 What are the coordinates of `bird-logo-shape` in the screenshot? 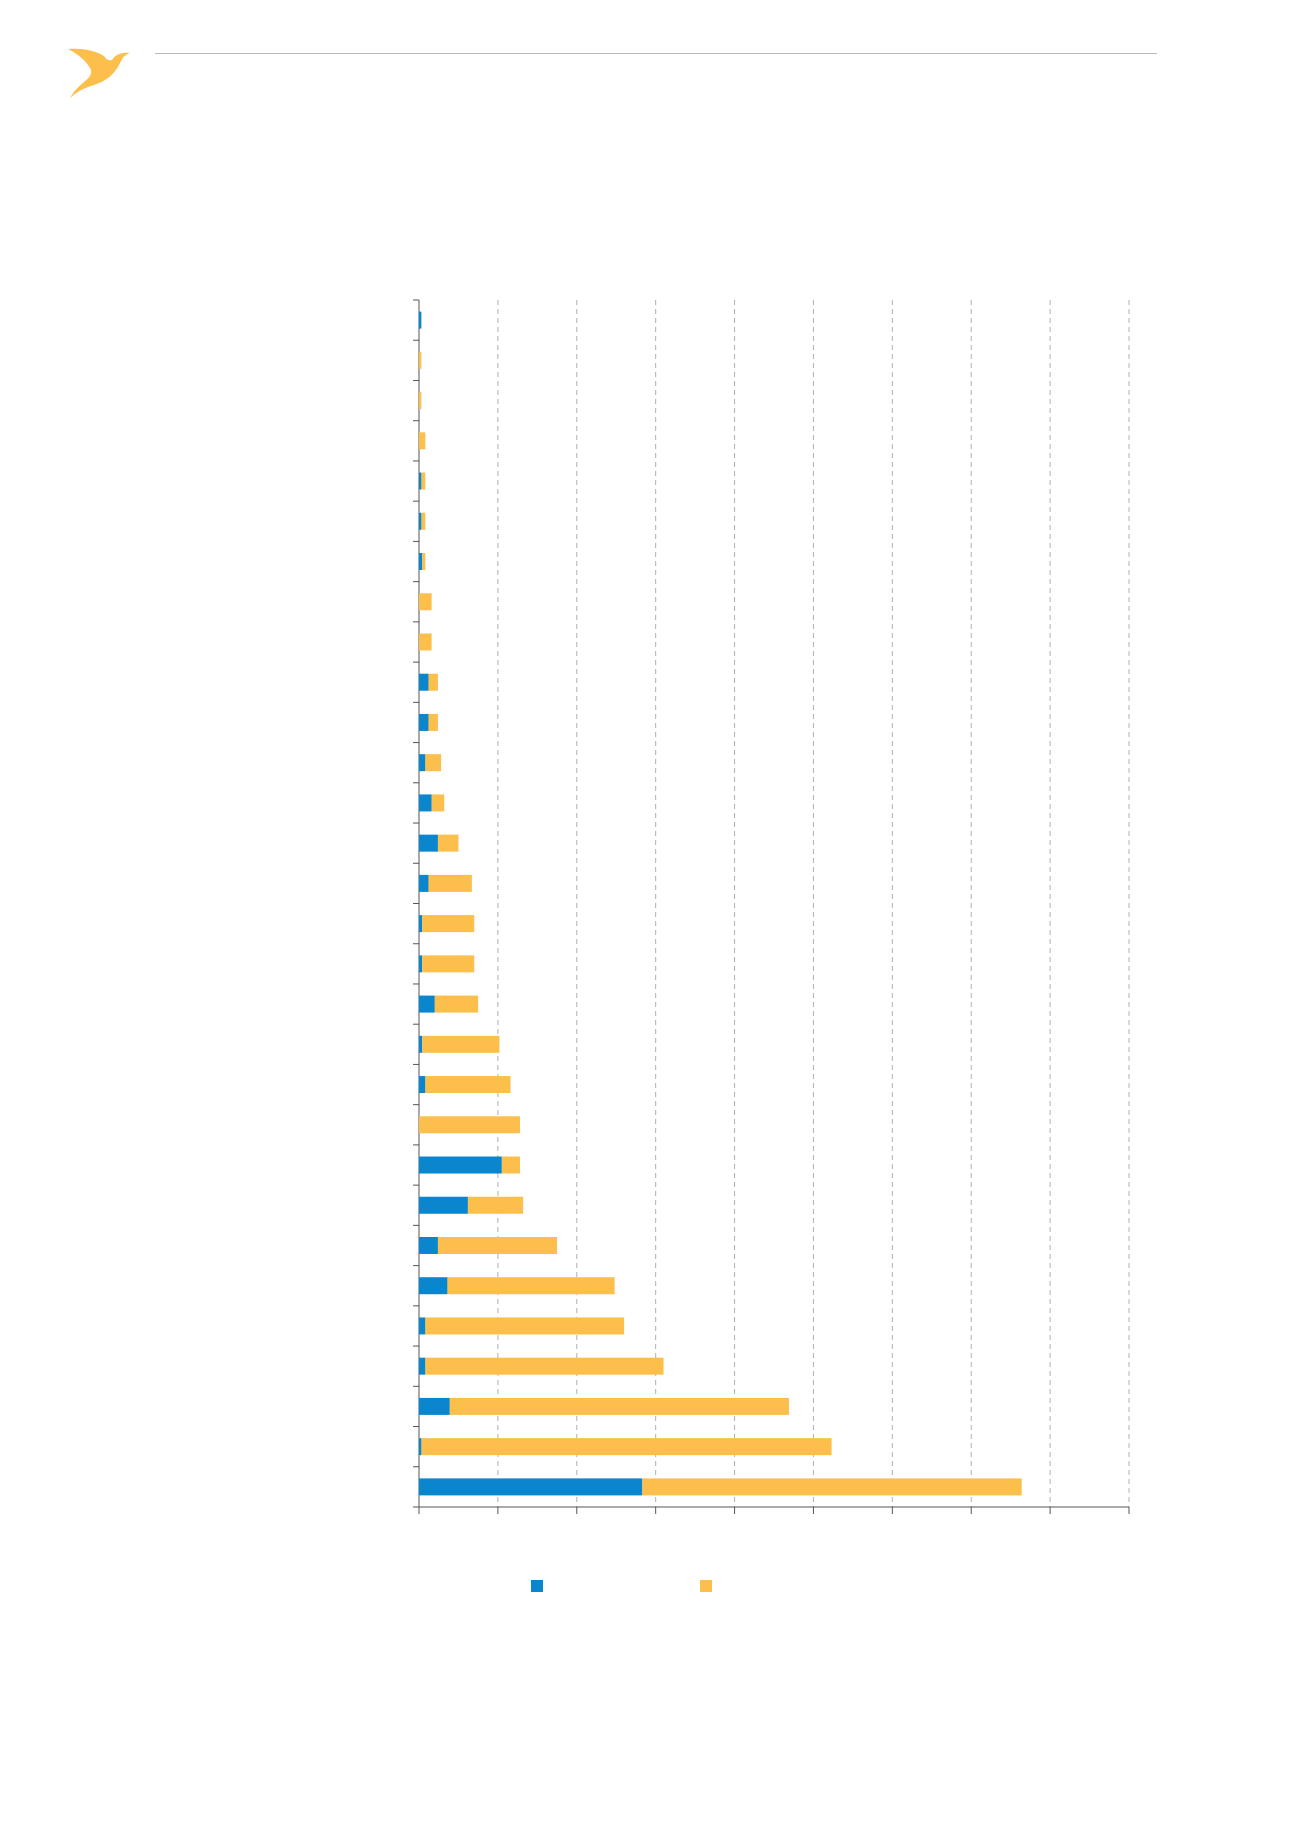 It's located at (99, 73).